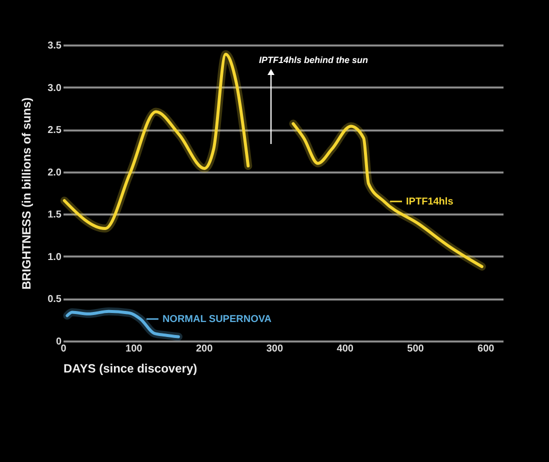 The image size is (549, 462). What do you see at coordinates (205, 349) in the screenshot?
I see `x-tick-label: 200` at bounding box center [205, 349].